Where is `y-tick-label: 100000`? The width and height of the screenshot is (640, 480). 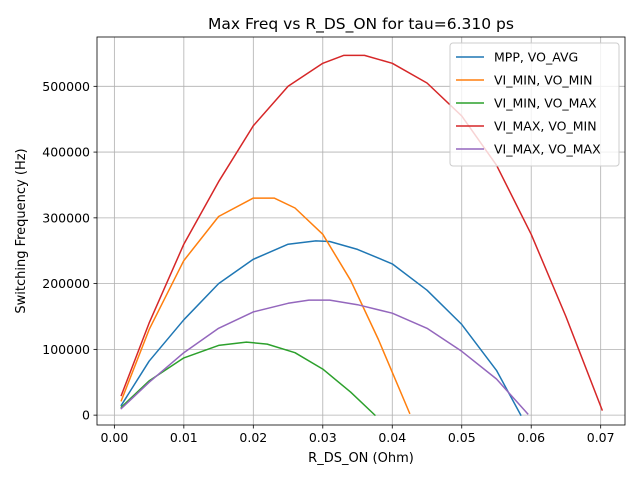
y-tick-label: 100000 is located at coordinates (66, 349).